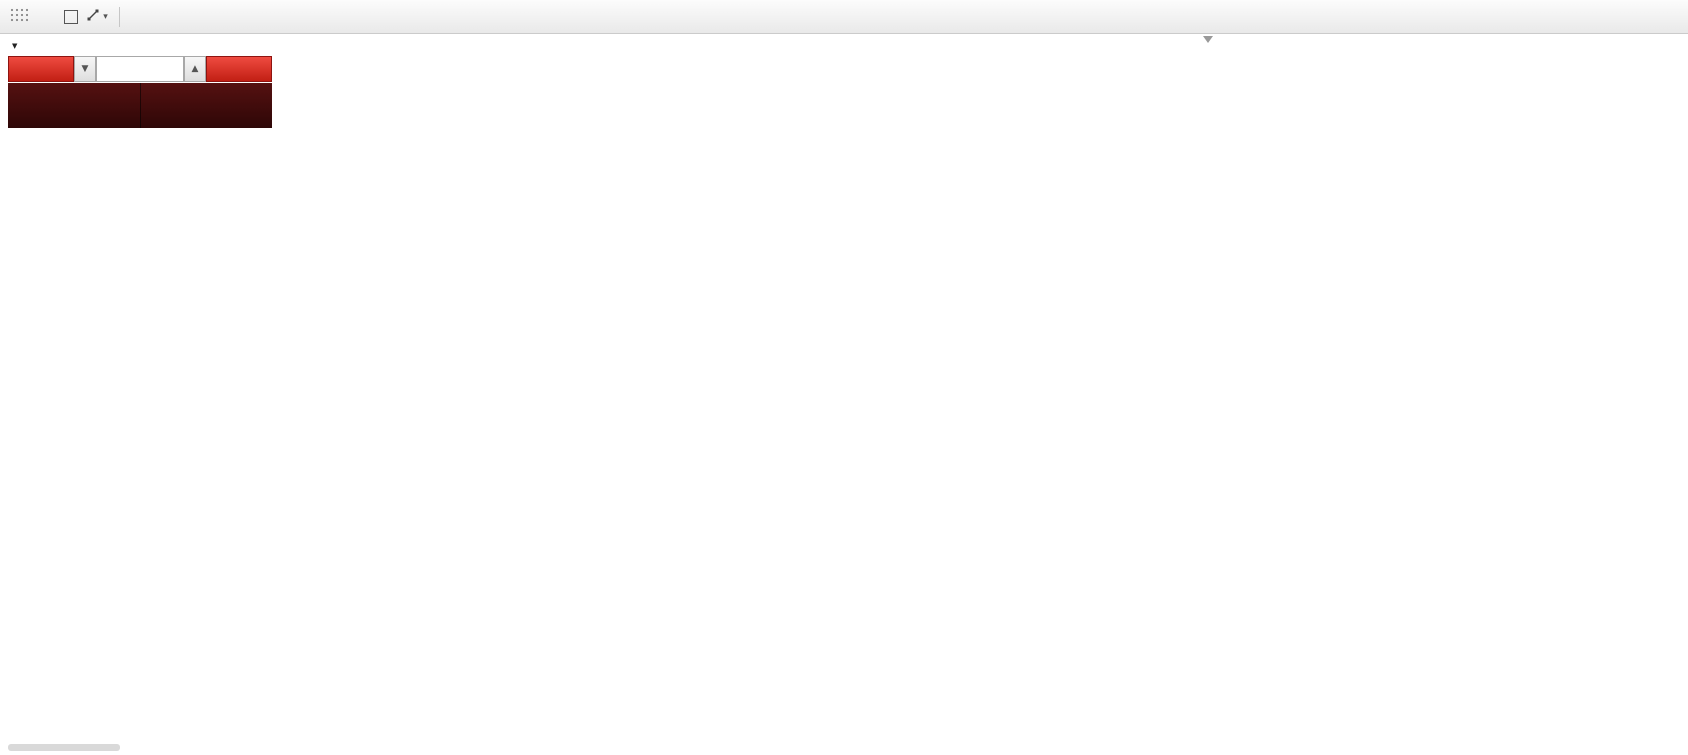 Image resolution: width=1688 pixels, height=755 pixels. Describe the element at coordinates (15, 46) in the screenshot. I see `symbol-marker-icon: ▼` at that location.